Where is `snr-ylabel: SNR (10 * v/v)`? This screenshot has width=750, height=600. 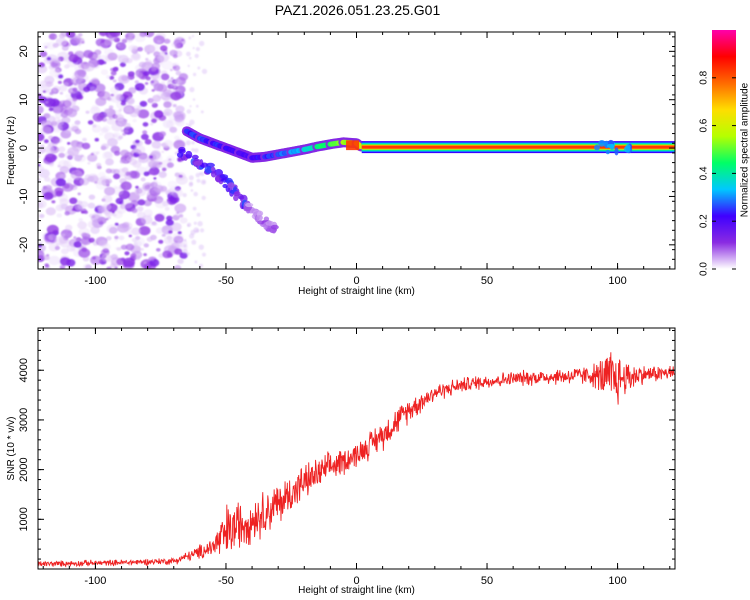 snr-ylabel: SNR (10 * v/v) is located at coordinates (11, 449).